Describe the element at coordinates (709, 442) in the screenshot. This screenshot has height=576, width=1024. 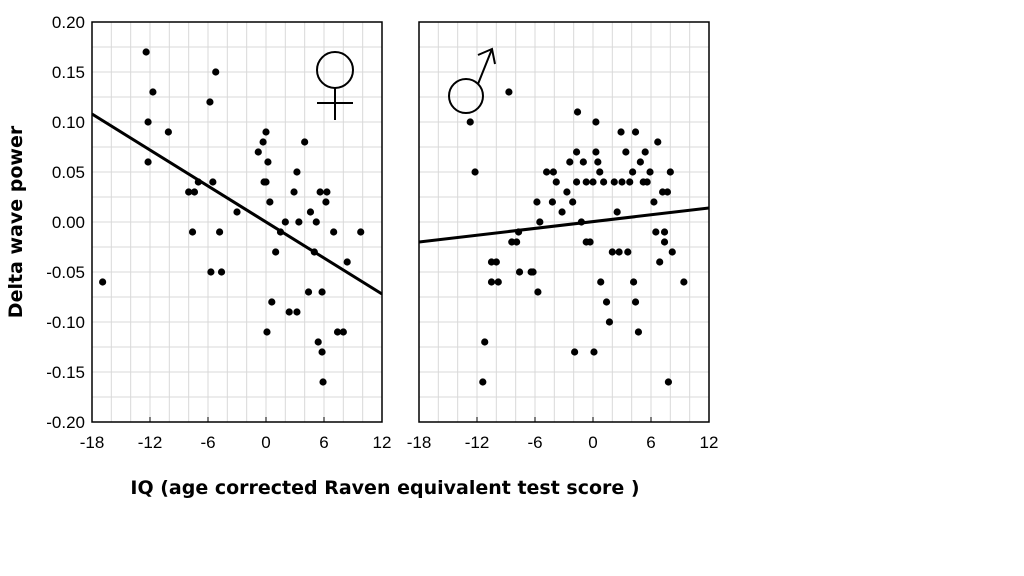
I see `x-tick-label: 12` at that location.